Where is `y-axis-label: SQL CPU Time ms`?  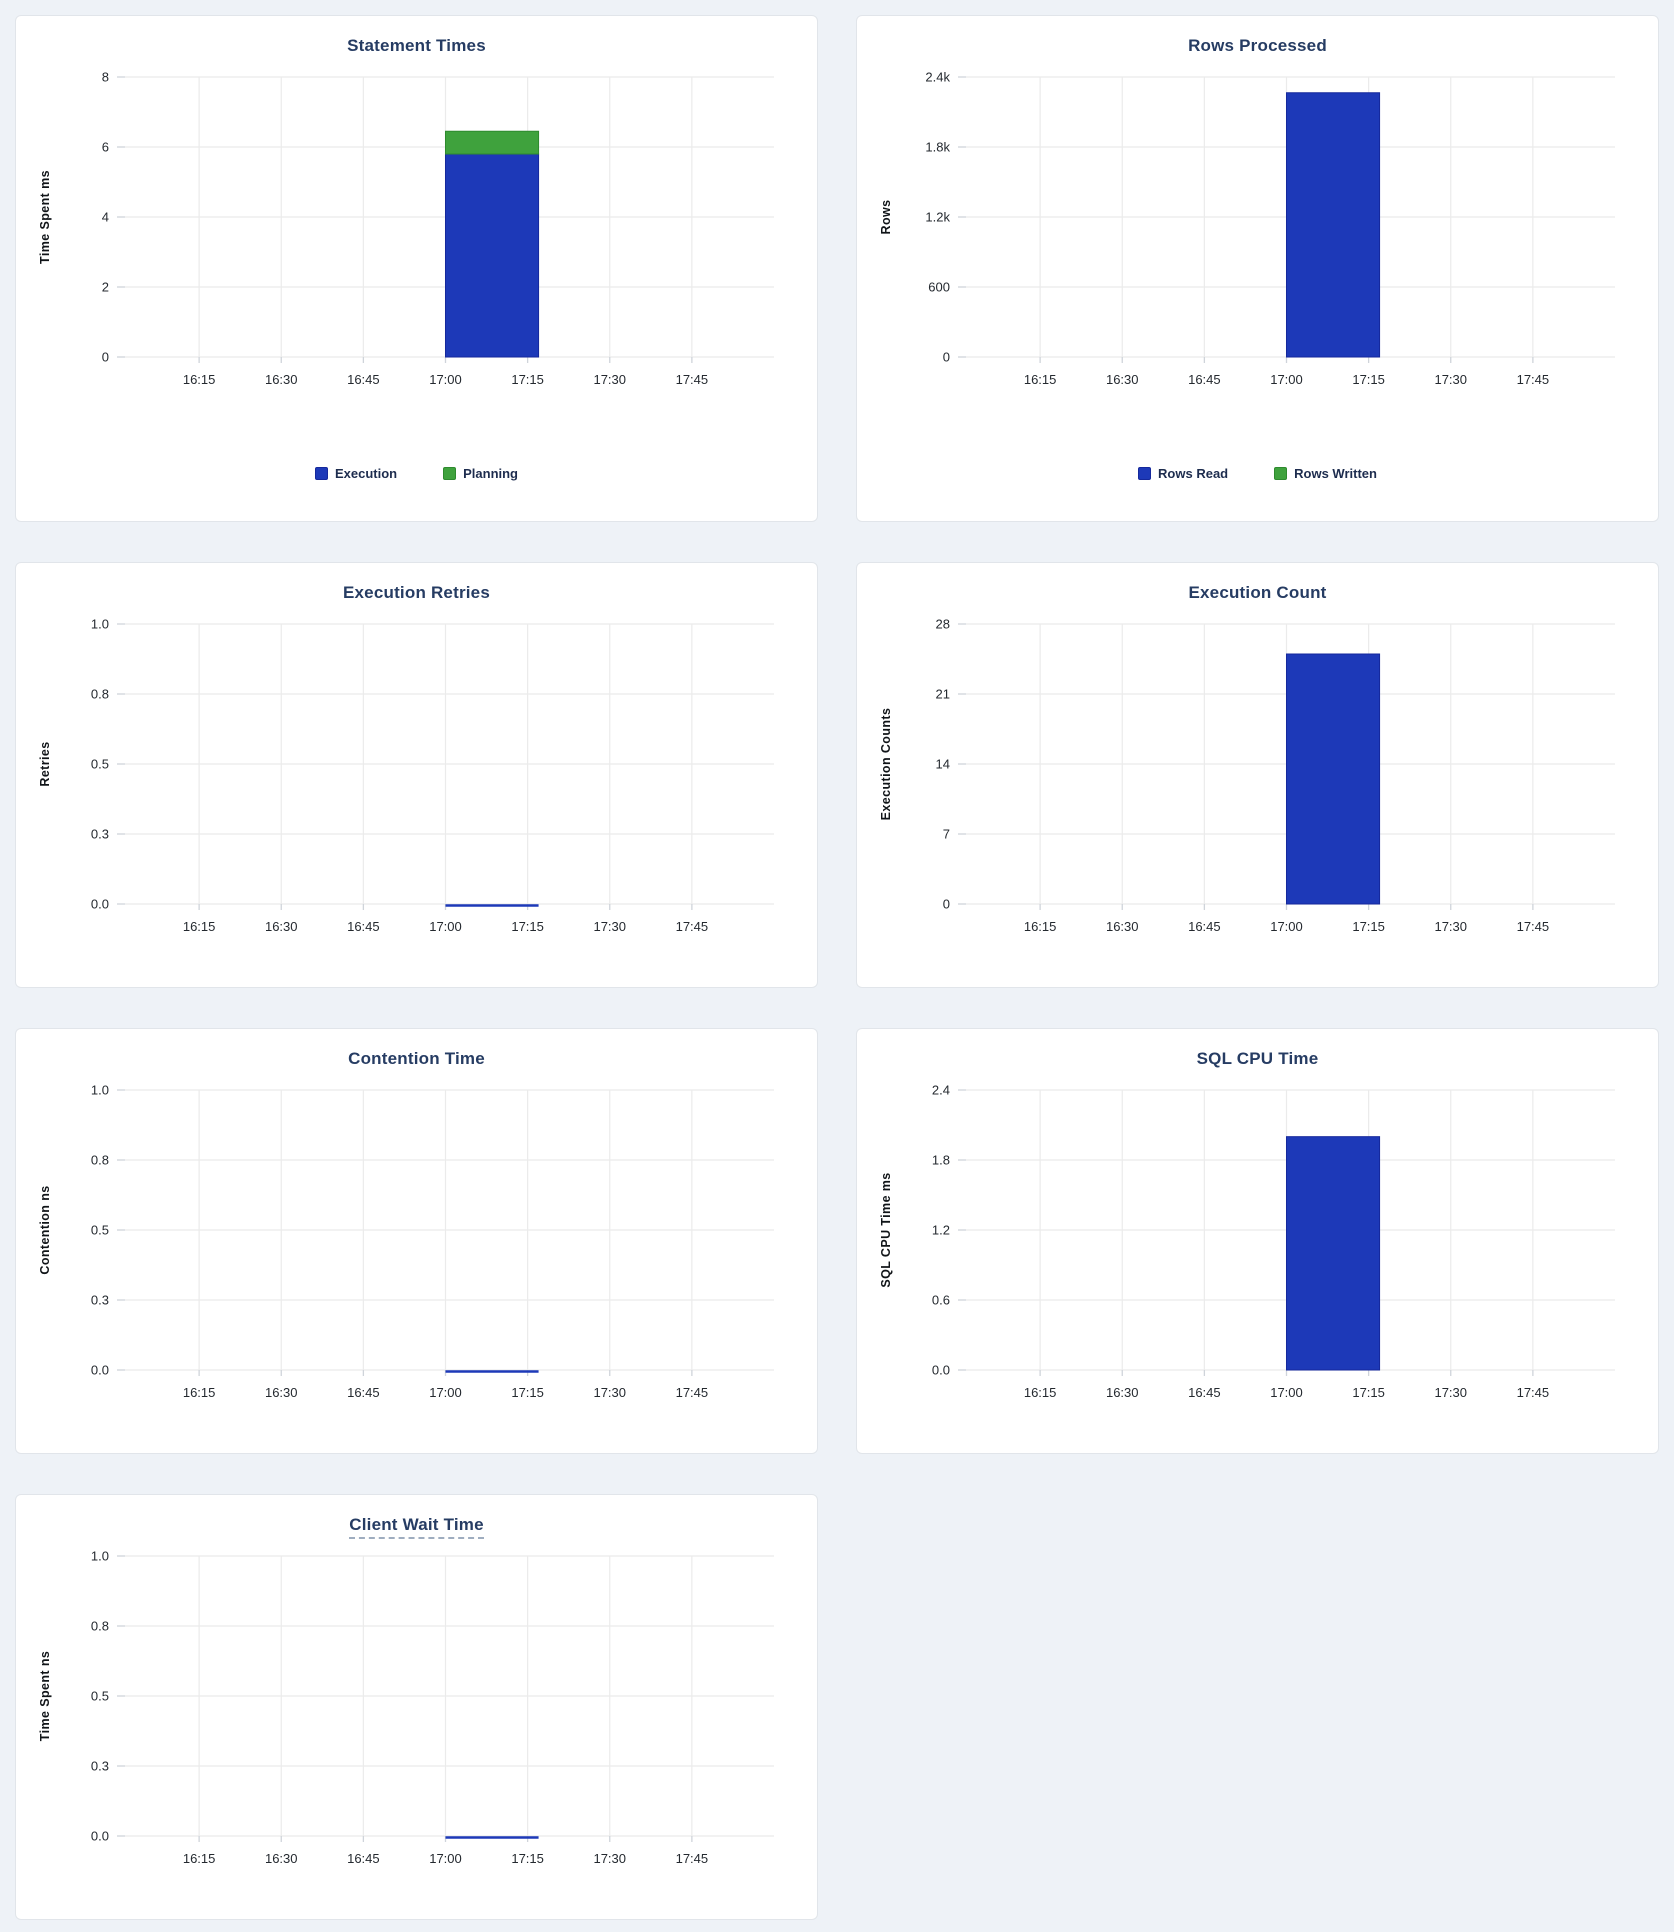
y-axis-label: SQL CPU Time ms is located at coordinates (886, 1229).